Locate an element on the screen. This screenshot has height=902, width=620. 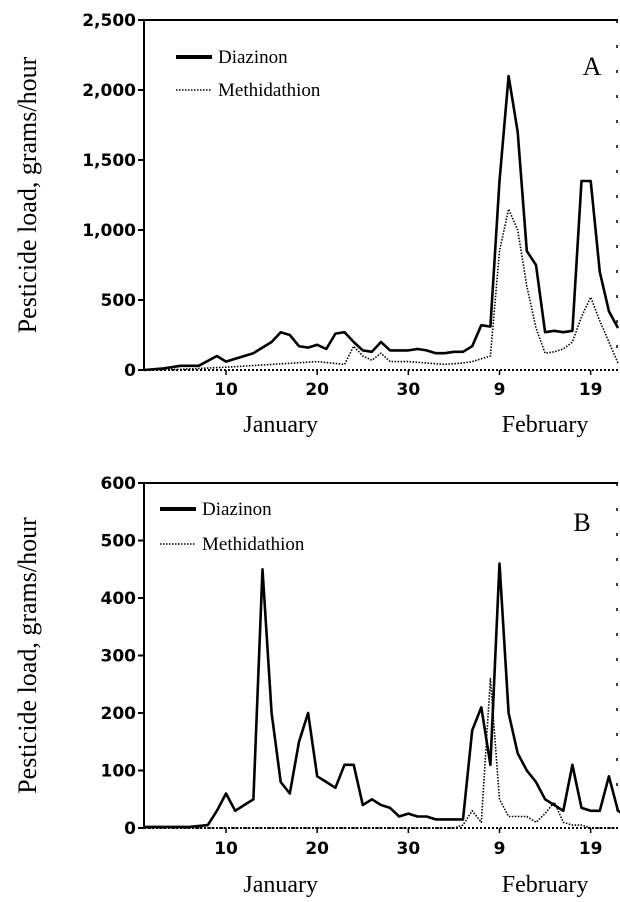
y-tick-label: 2,500 is located at coordinates (109, 21).